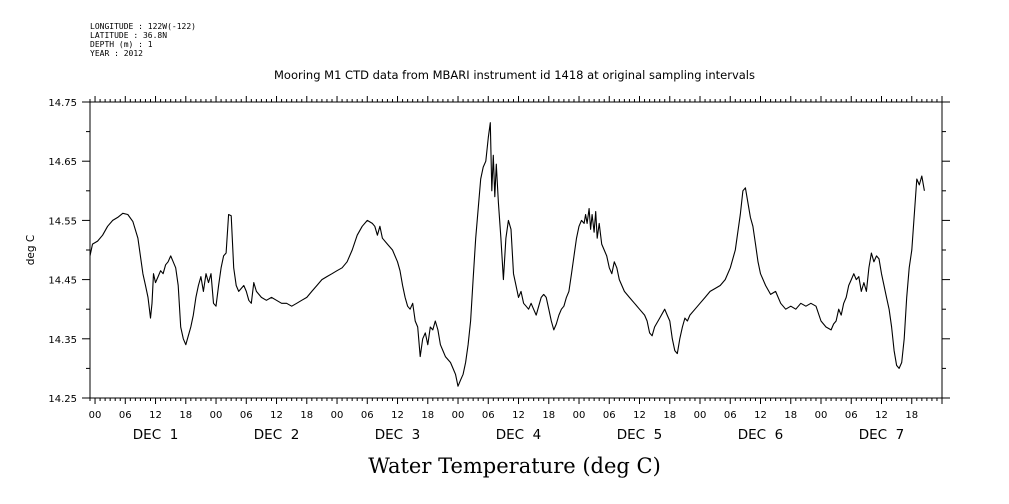 Image resolution: width=1009 pixels, height=504 pixels. What do you see at coordinates (156, 435) in the screenshot?
I see `day-label: DEC 1` at bounding box center [156, 435].